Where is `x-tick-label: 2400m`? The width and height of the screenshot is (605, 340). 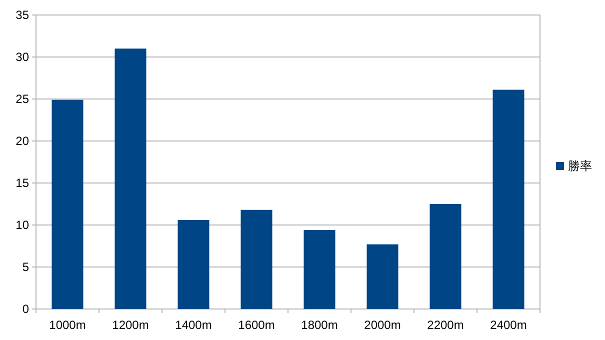 x-tick-label: 2400m is located at coordinates (508, 325).